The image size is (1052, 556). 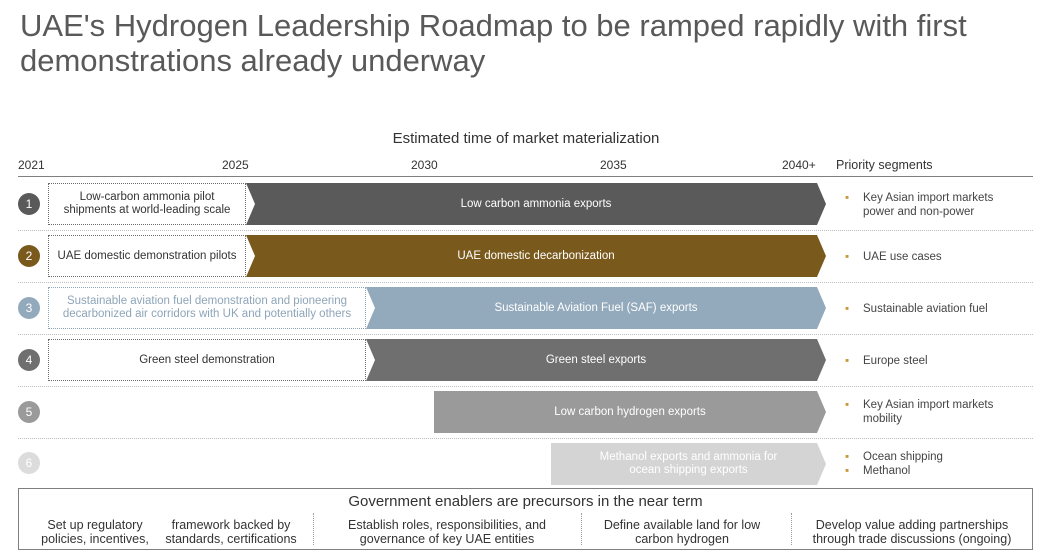 I want to click on priority-text: Key Asian import markets mobility, so click(x=928, y=412).